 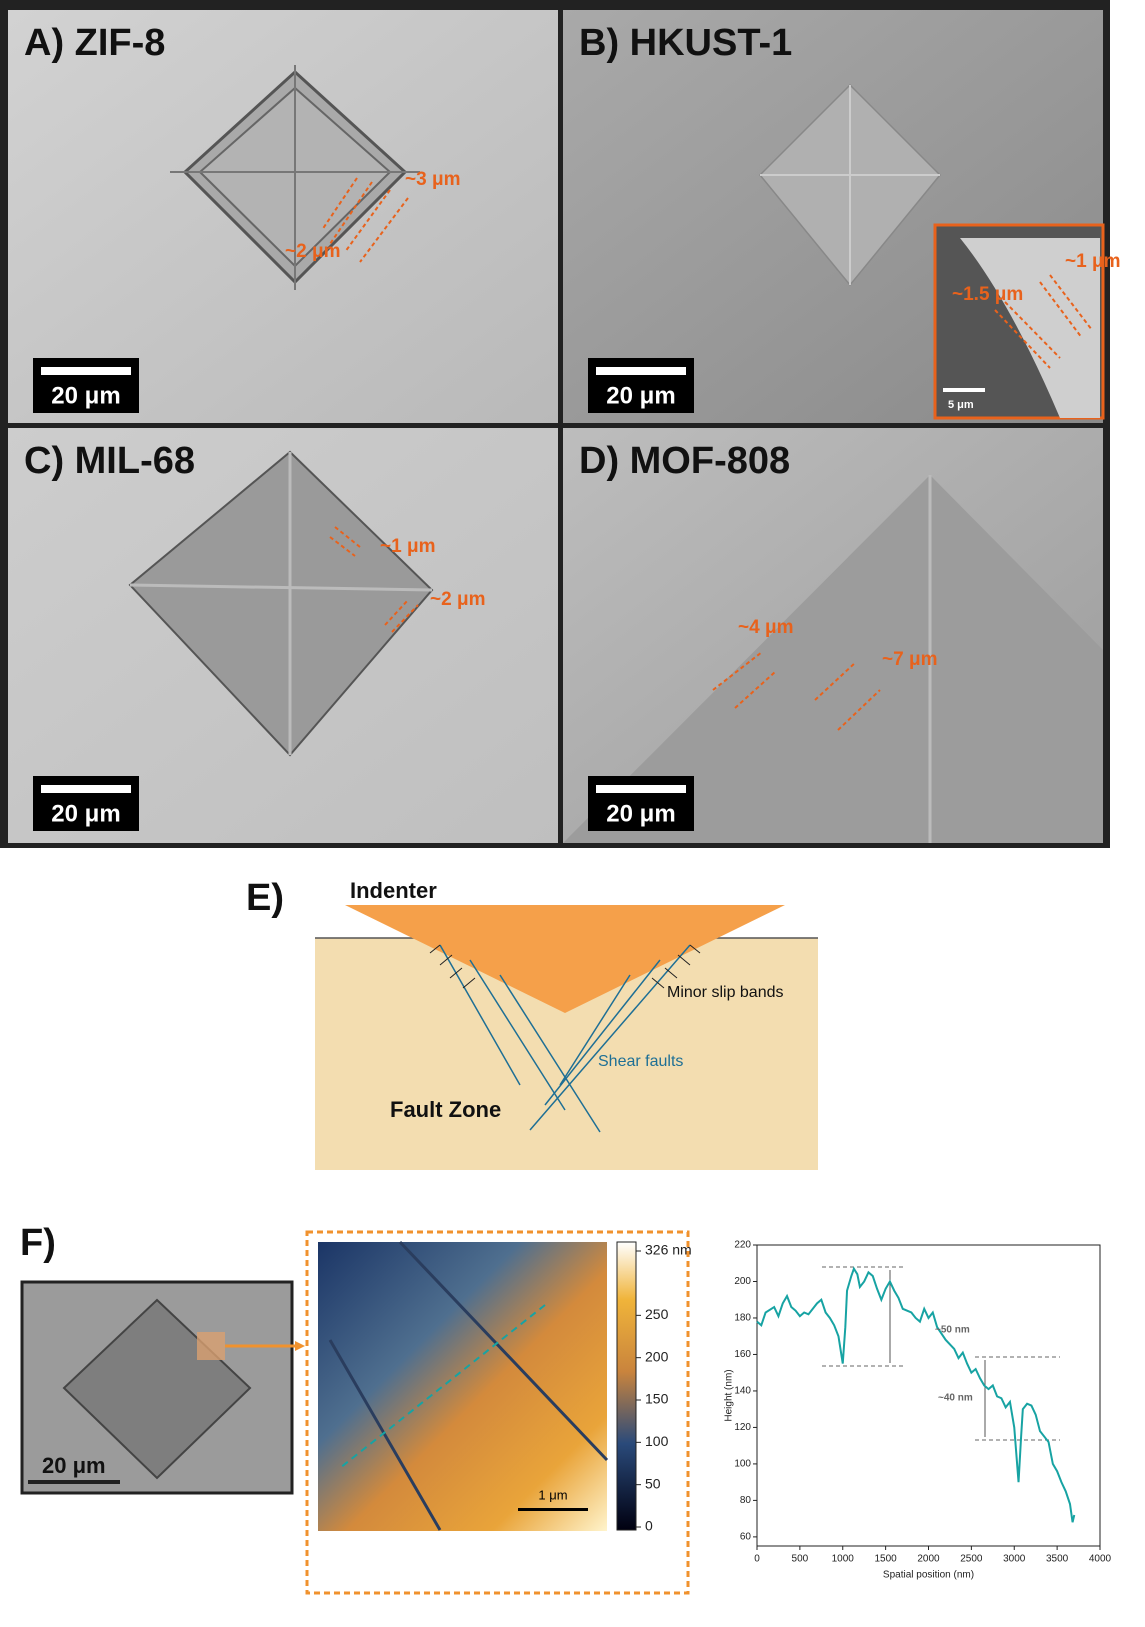 What do you see at coordinates (626, 1386) in the screenshot?
I see `colorbar` at bounding box center [626, 1386].